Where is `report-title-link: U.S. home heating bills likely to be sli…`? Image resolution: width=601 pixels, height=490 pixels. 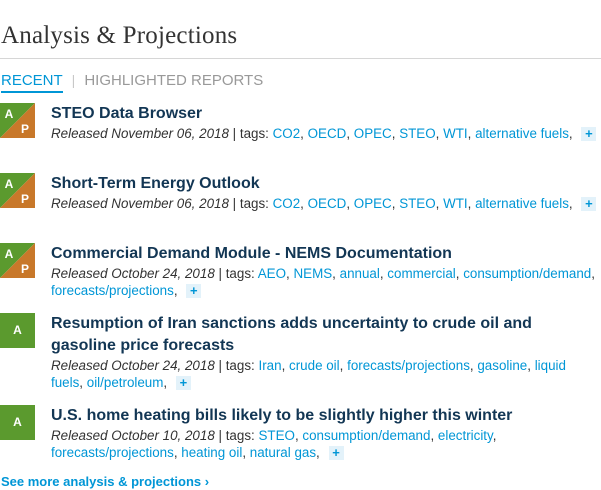
report-title-link: U.S. home heating bills likely to be sli… is located at coordinates (282, 415).